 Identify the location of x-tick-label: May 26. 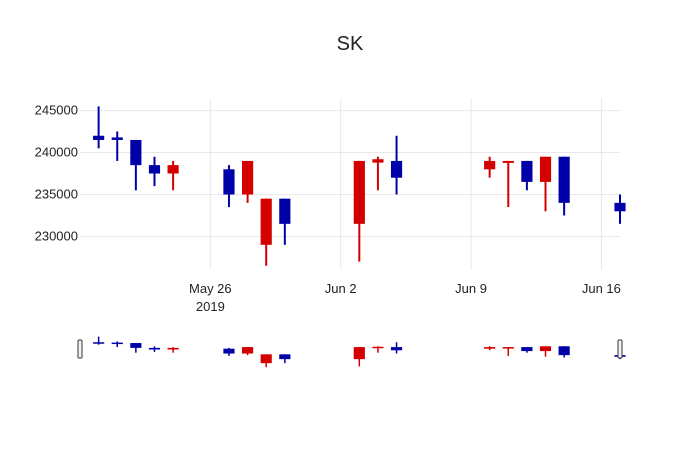
(210, 288).